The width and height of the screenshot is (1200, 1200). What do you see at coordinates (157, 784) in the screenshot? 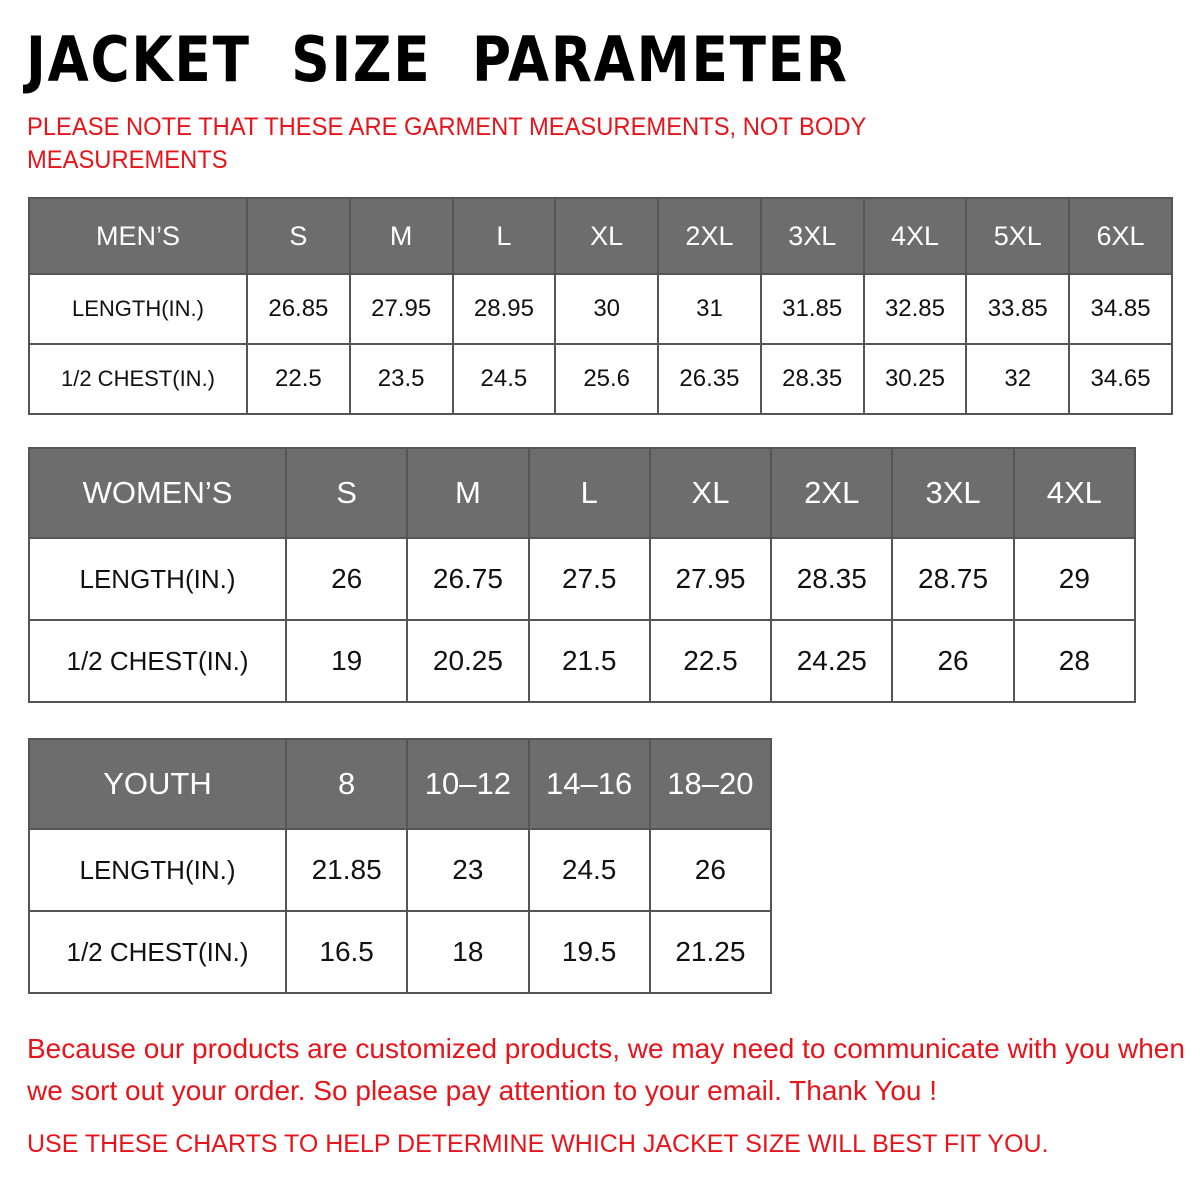
I see `category-header: YOUTH` at bounding box center [157, 784].